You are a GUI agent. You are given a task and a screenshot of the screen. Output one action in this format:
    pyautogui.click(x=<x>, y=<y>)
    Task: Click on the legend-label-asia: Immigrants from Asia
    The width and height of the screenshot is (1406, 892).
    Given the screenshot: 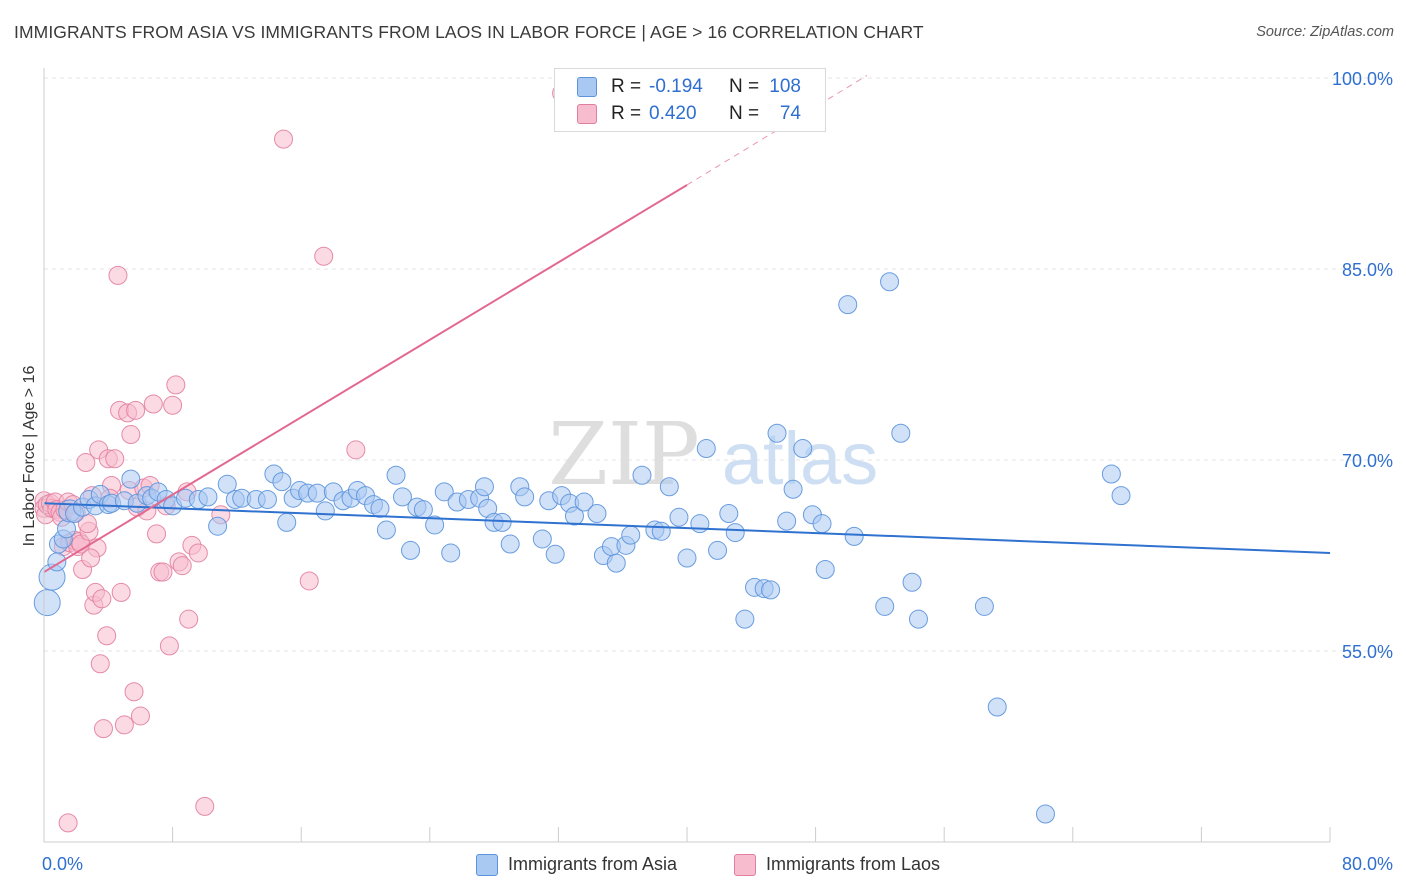 What is the action you would take?
    pyautogui.click(x=593, y=864)
    